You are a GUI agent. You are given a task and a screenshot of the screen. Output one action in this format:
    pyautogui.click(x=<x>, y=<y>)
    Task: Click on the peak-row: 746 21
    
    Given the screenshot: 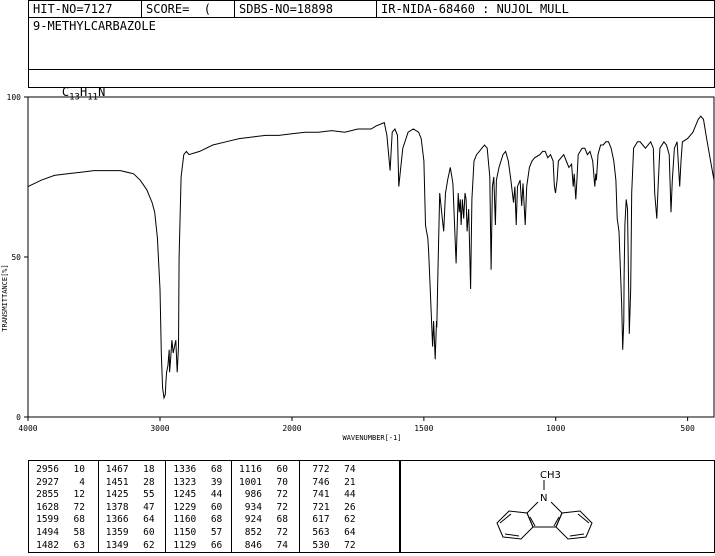 What is the action you would take?
    pyautogui.click(x=349, y=483)
    